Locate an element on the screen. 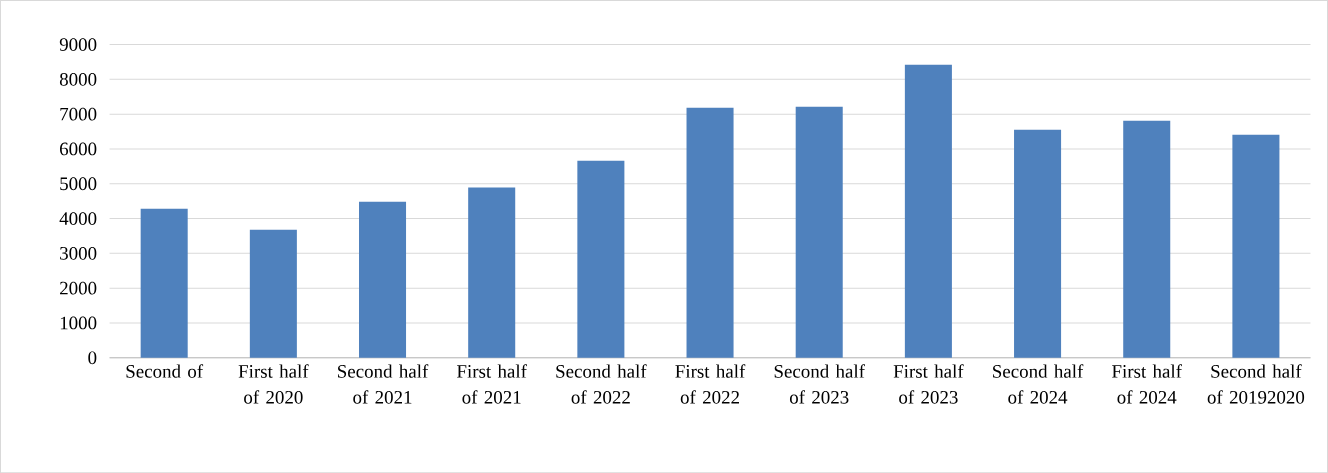 The image size is (1328, 473). x-tick-label: First half of 2021 is located at coordinates (491, 384).